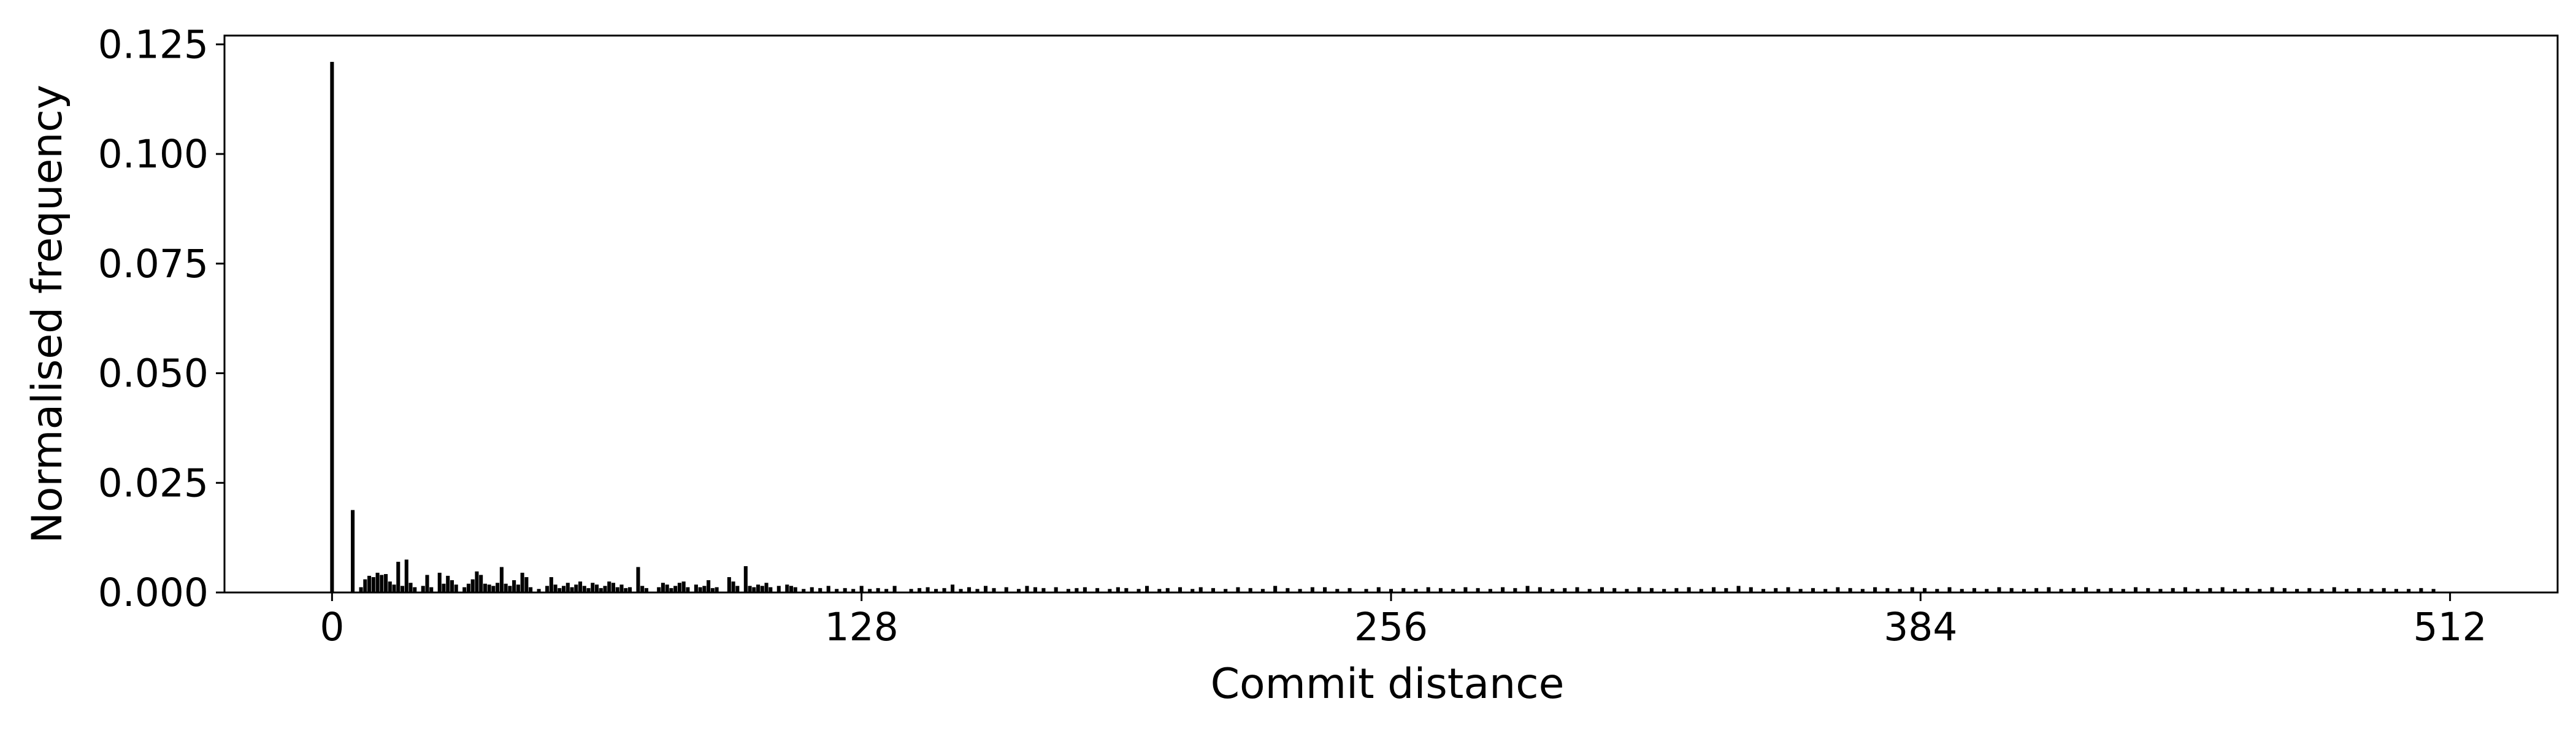 The height and width of the screenshot is (736, 2576). I want to click on x-axis-label: Commit distance, so click(1388, 684).